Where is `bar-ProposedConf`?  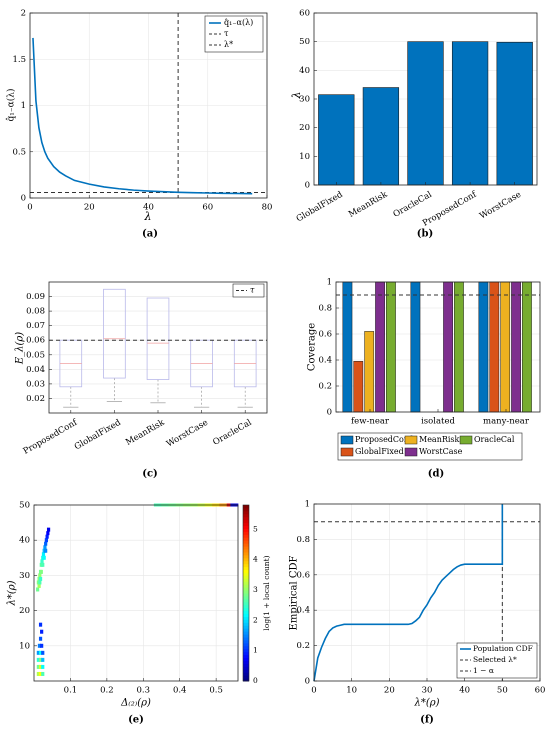 bar-ProposedConf is located at coordinates (347, 347).